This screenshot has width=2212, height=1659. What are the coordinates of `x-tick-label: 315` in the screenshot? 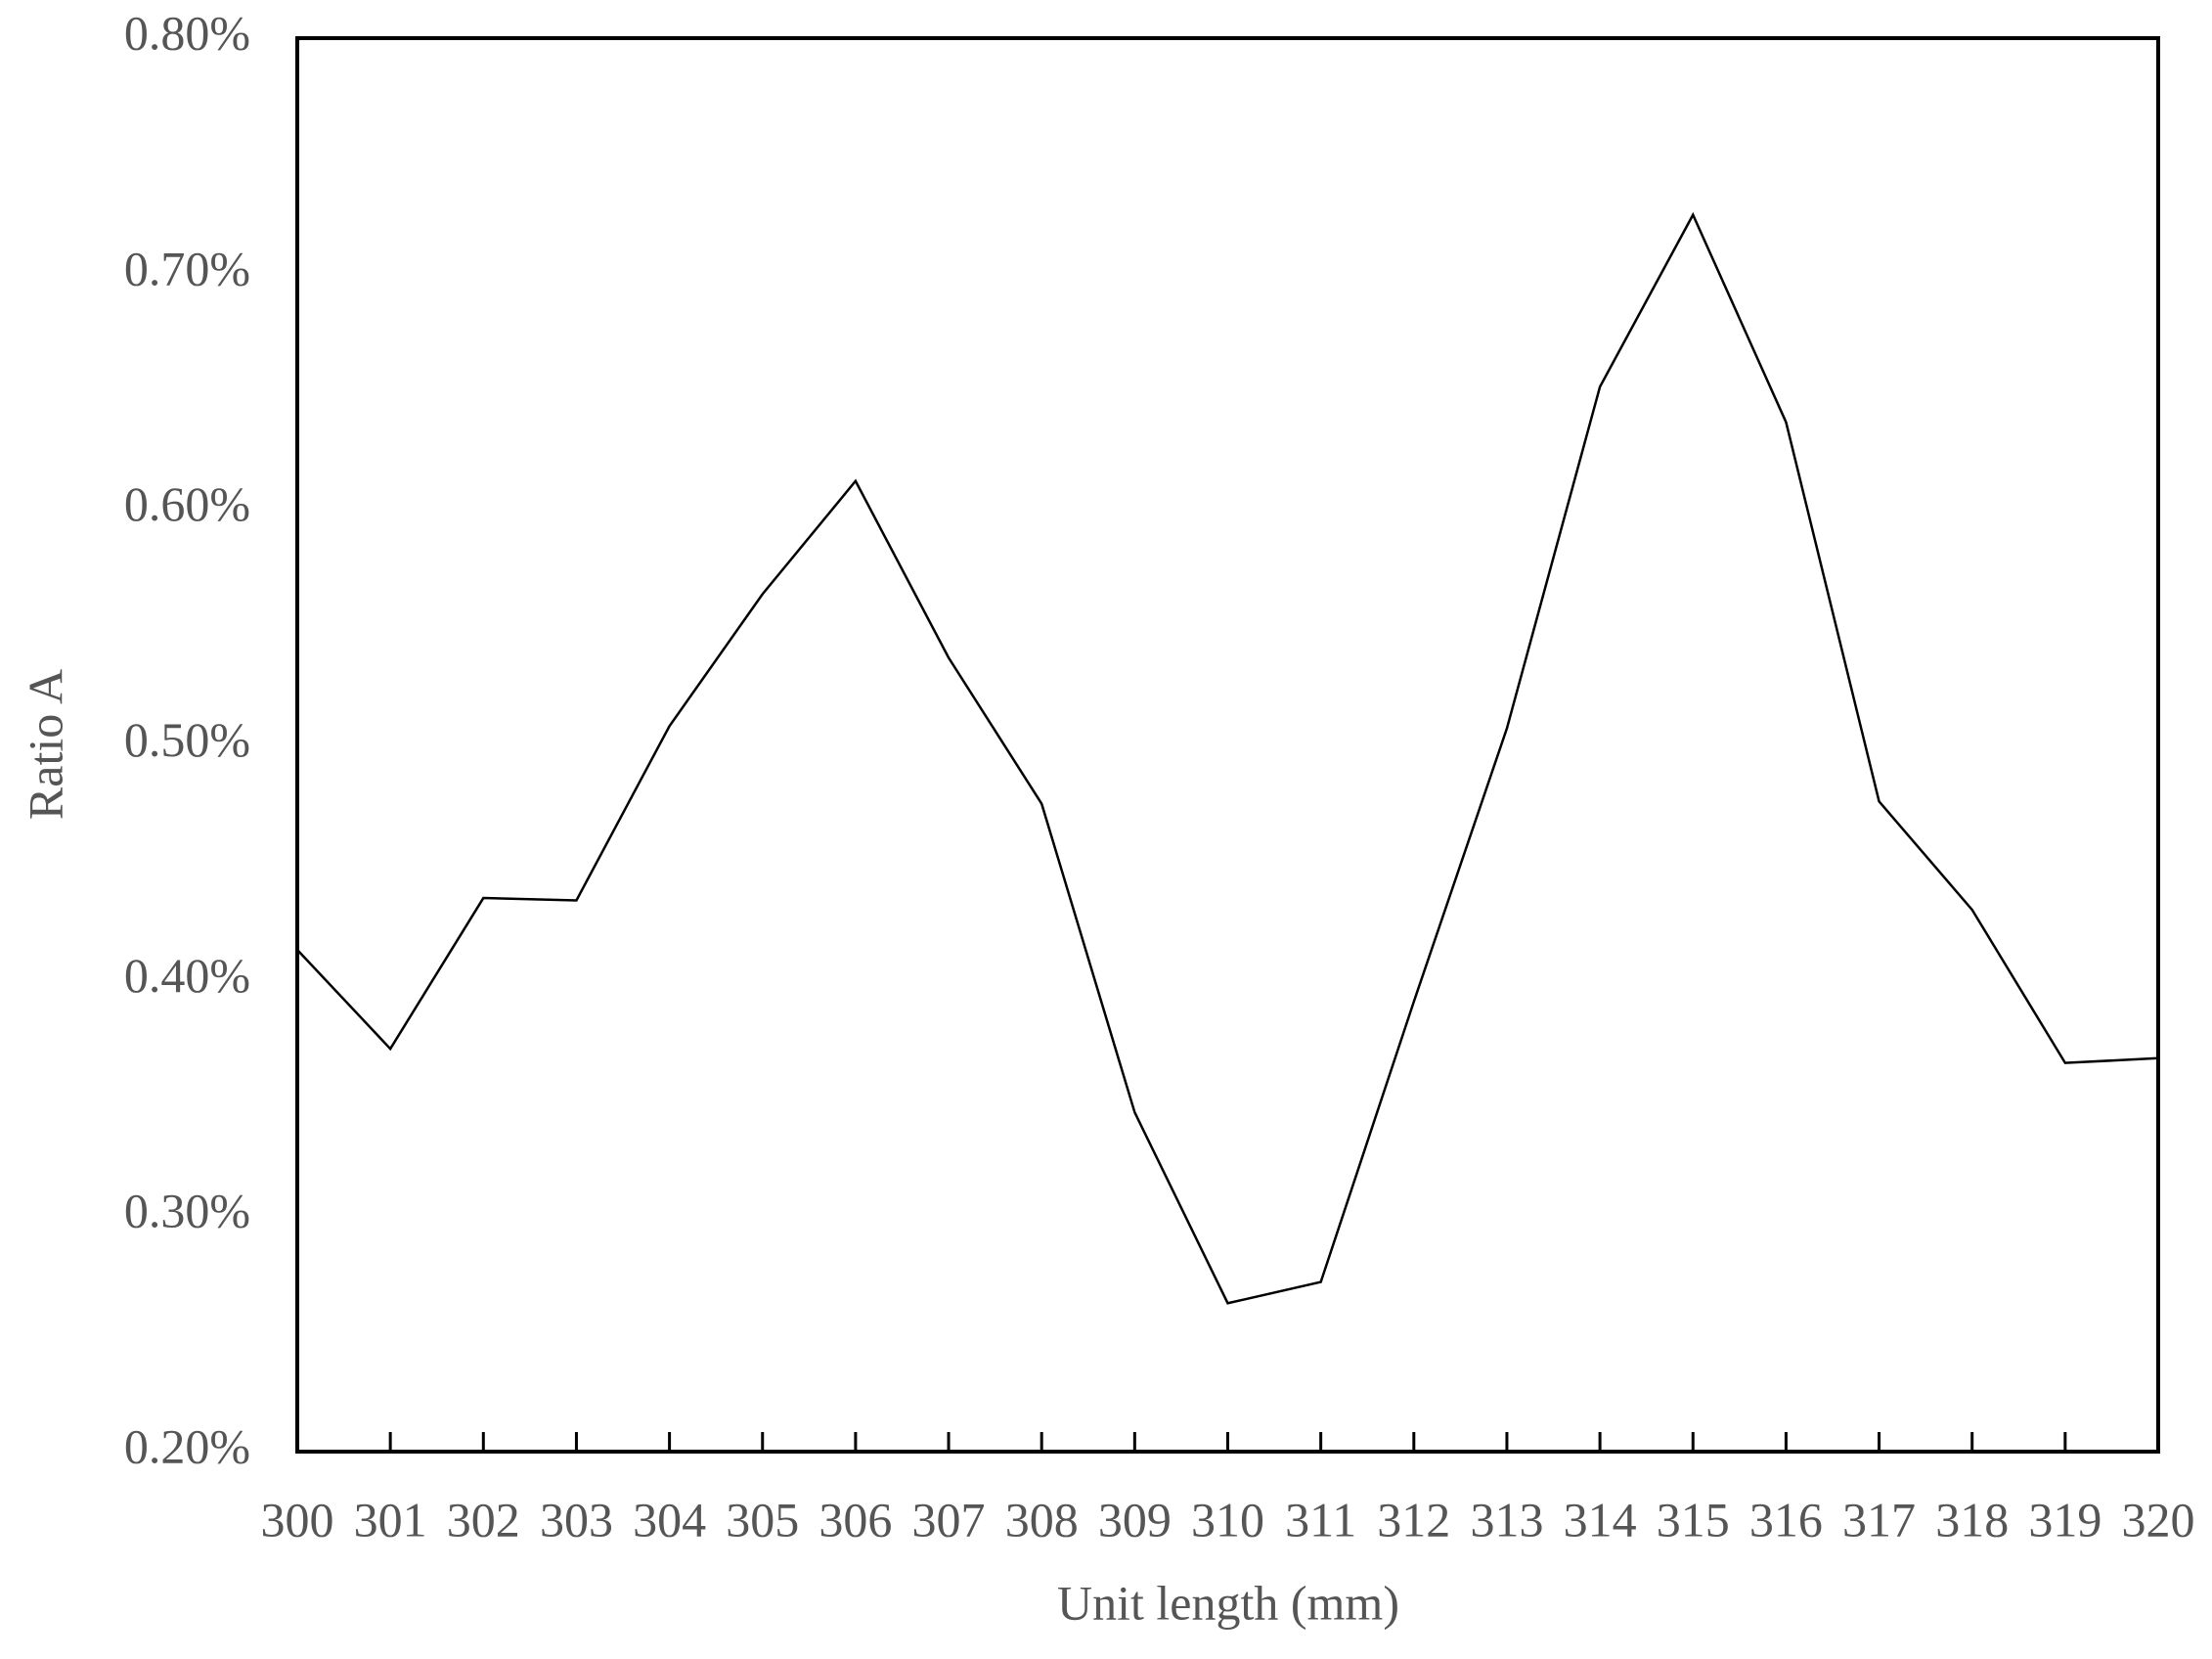 It's located at (1693, 1519).